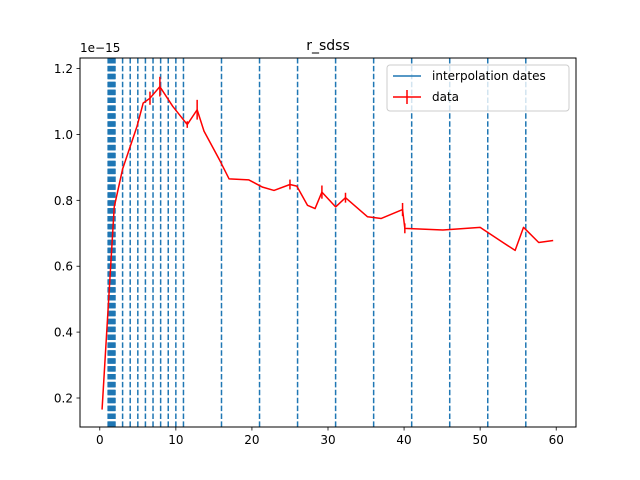 The height and width of the screenshot is (480, 640). What do you see at coordinates (63, 267) in the screenshot?
I see `y-tick-label-2: 0.6` at bounding box center [63, 267].